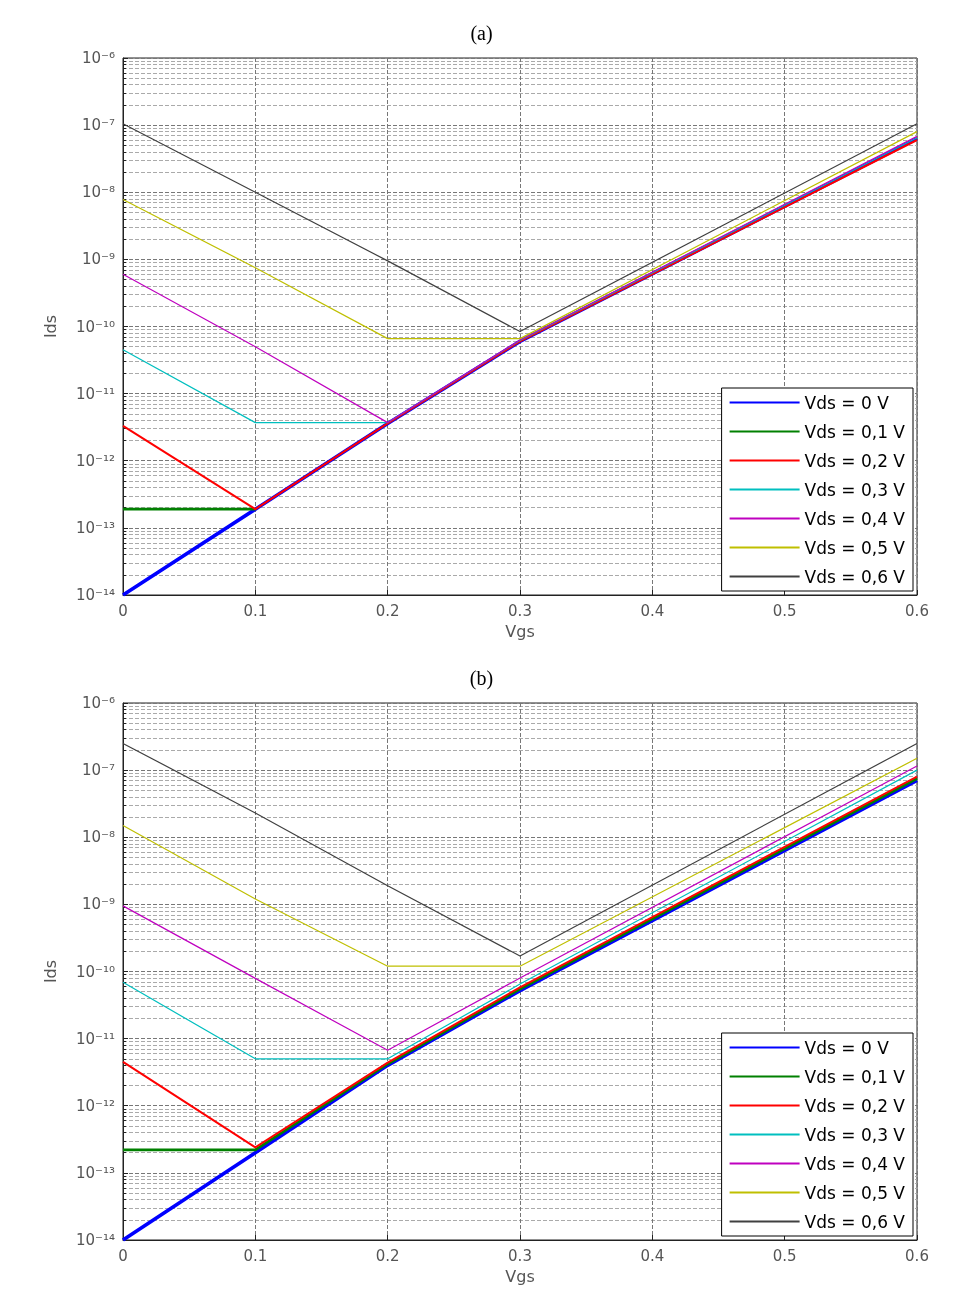 This screenshot has width=963, height=1311. What do you see at coordinates (481, 33) in the screenshot?
I see `chart-title: (a)` at bounding box center [481, 33].